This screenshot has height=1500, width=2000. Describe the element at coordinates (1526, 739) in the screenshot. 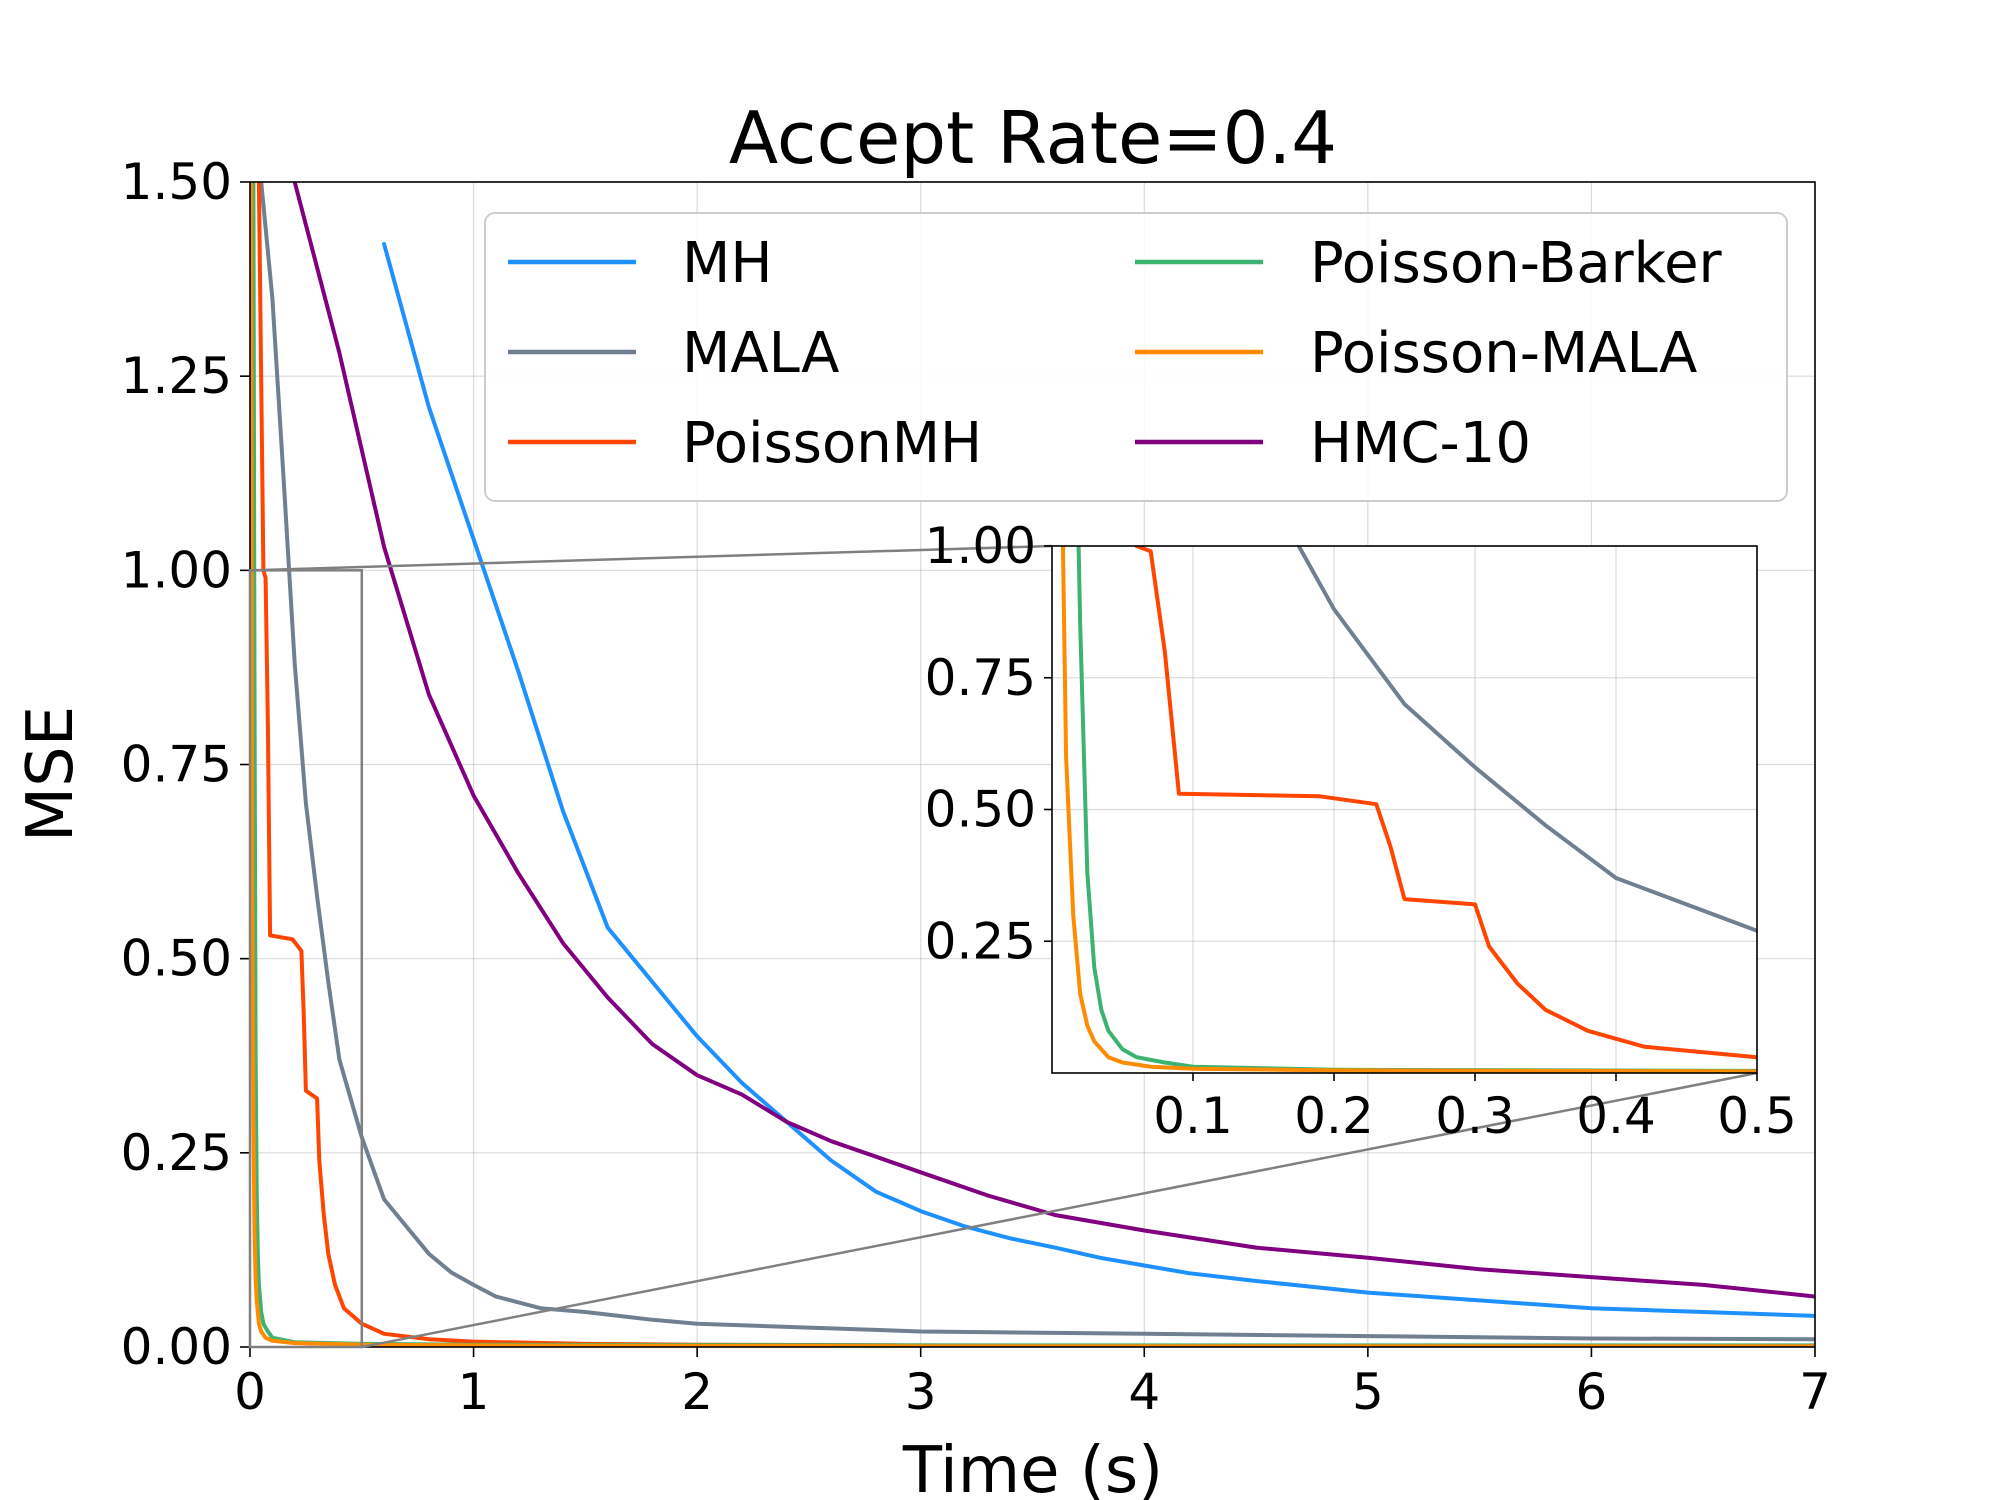

I see `inset-series-line-mala` at that location.